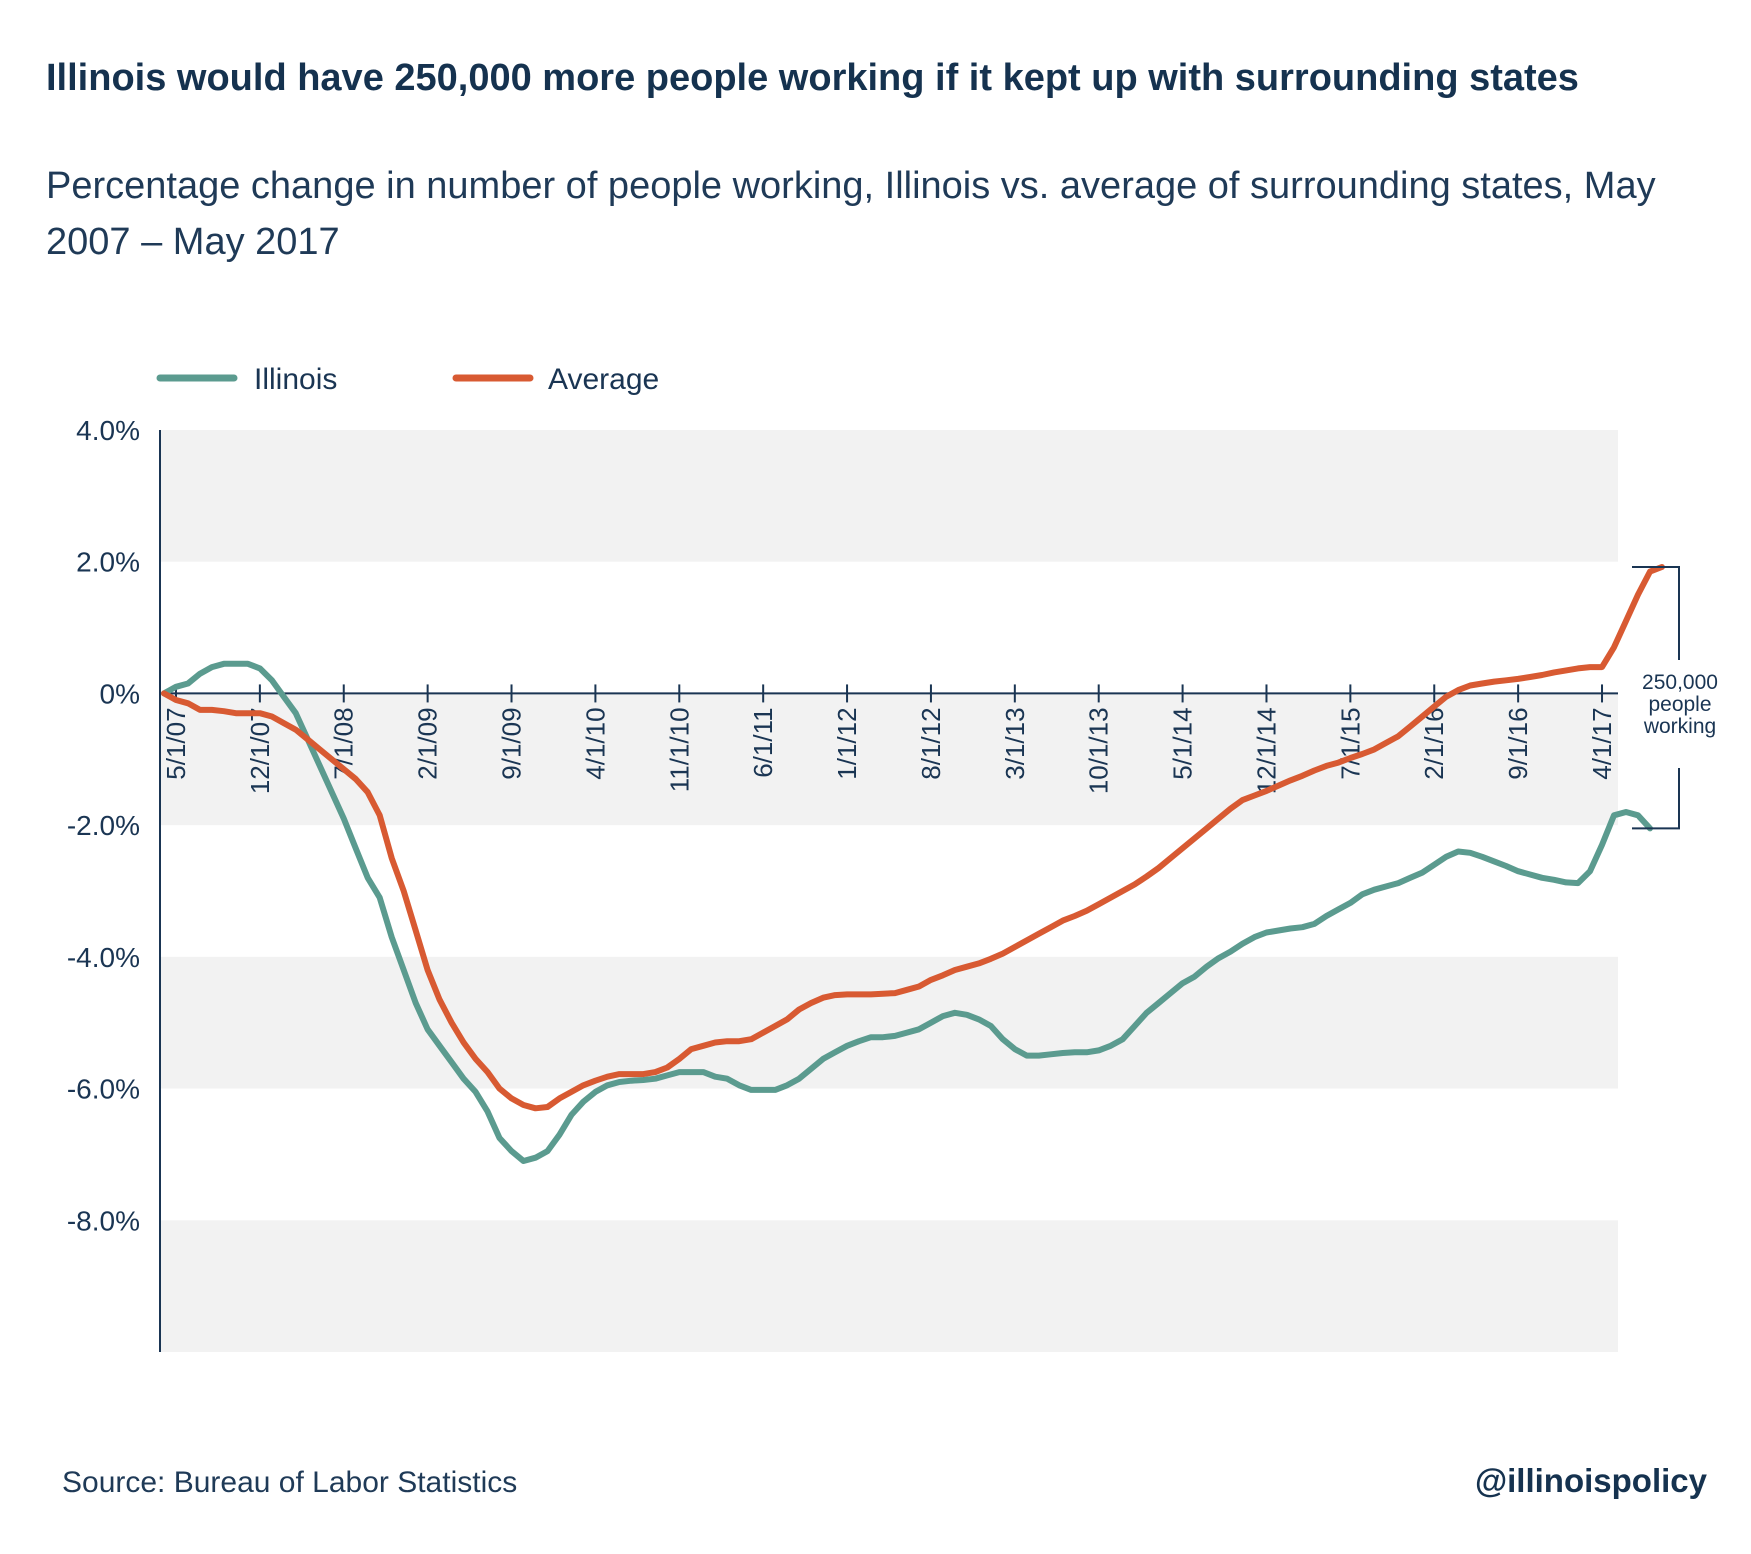 Image resolution: width=1751 pixels, height=1554 pixels. What do you see at coordinates (595, 743) in the screenshot?
I see `x-tick-label: 4/1/10` at bounding box center [595, 743].